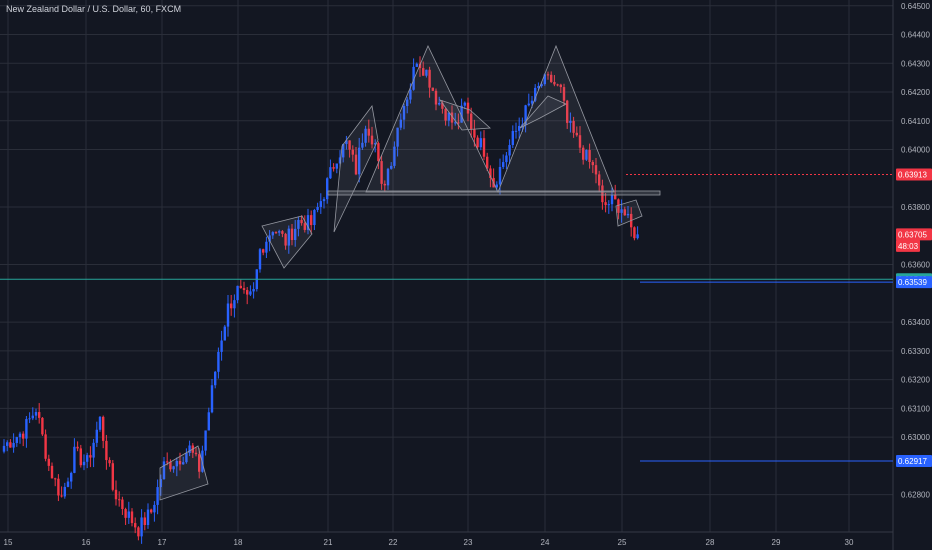 This screenshot has height=550, width=932. What do you see at coordinates (915, 92) in the screenshot?
I see `y-tick-label: 0.64200` at bounding box center [915, 92].